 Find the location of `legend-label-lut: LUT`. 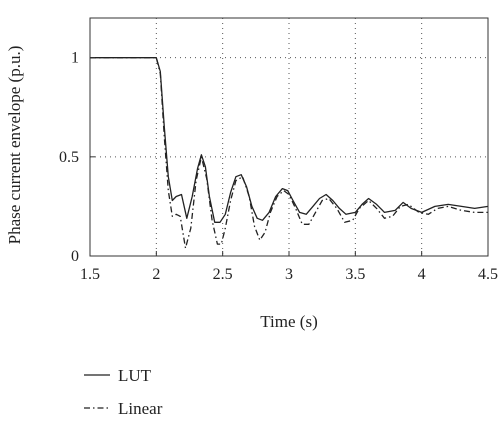

legend-label-lut: LUT is located at coordinates (135, 375).